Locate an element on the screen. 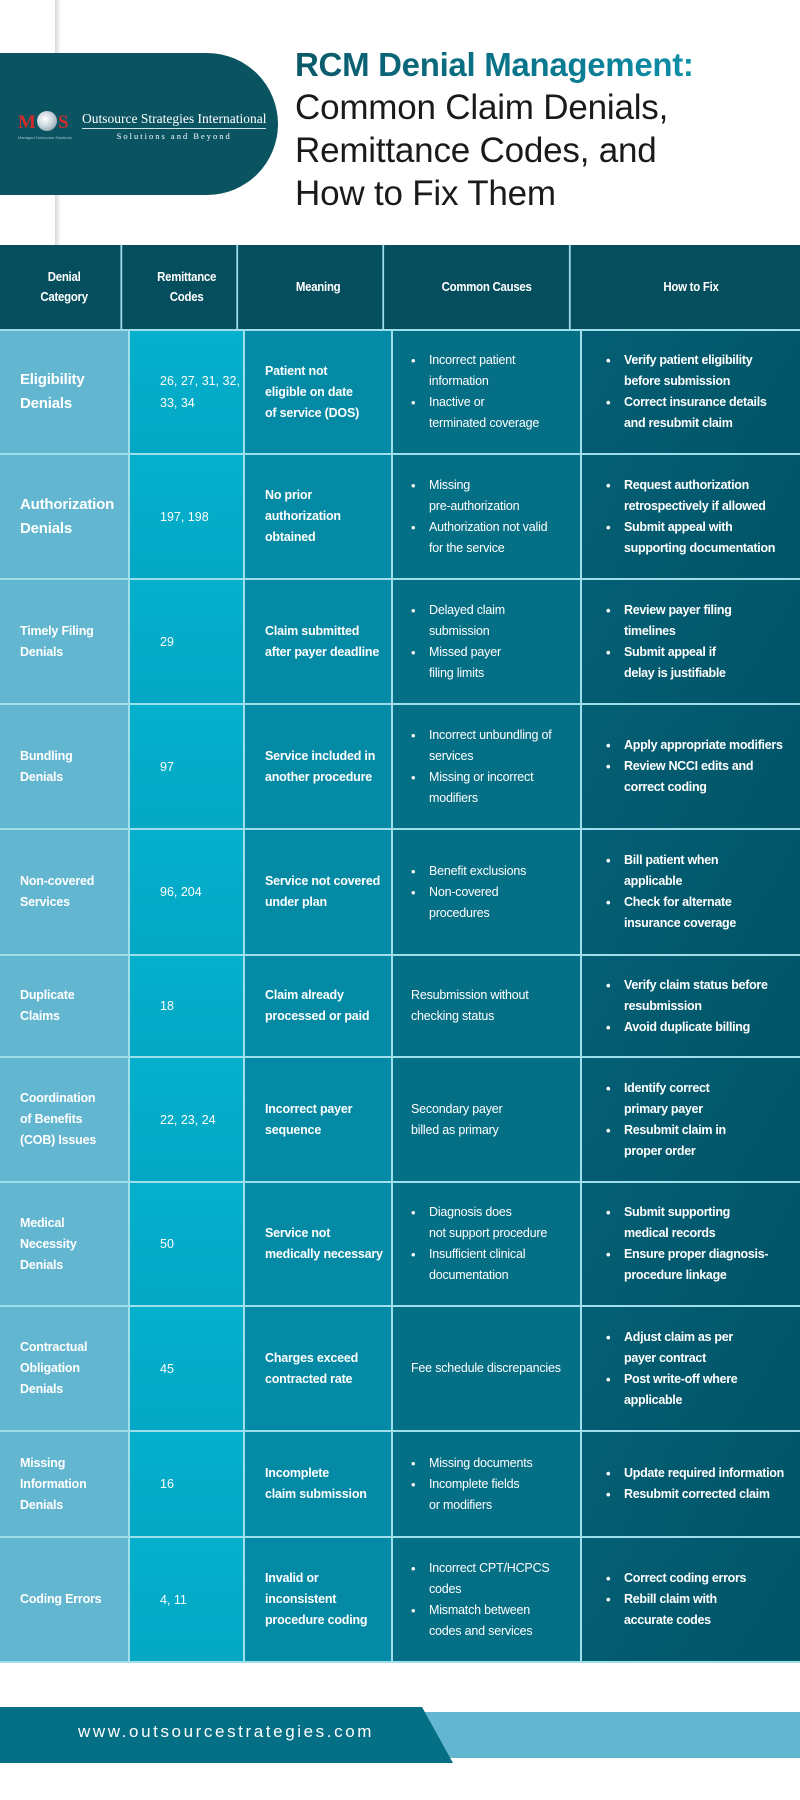  meaning-cell: Service not covered under plan is located at coordinates (319, 892).